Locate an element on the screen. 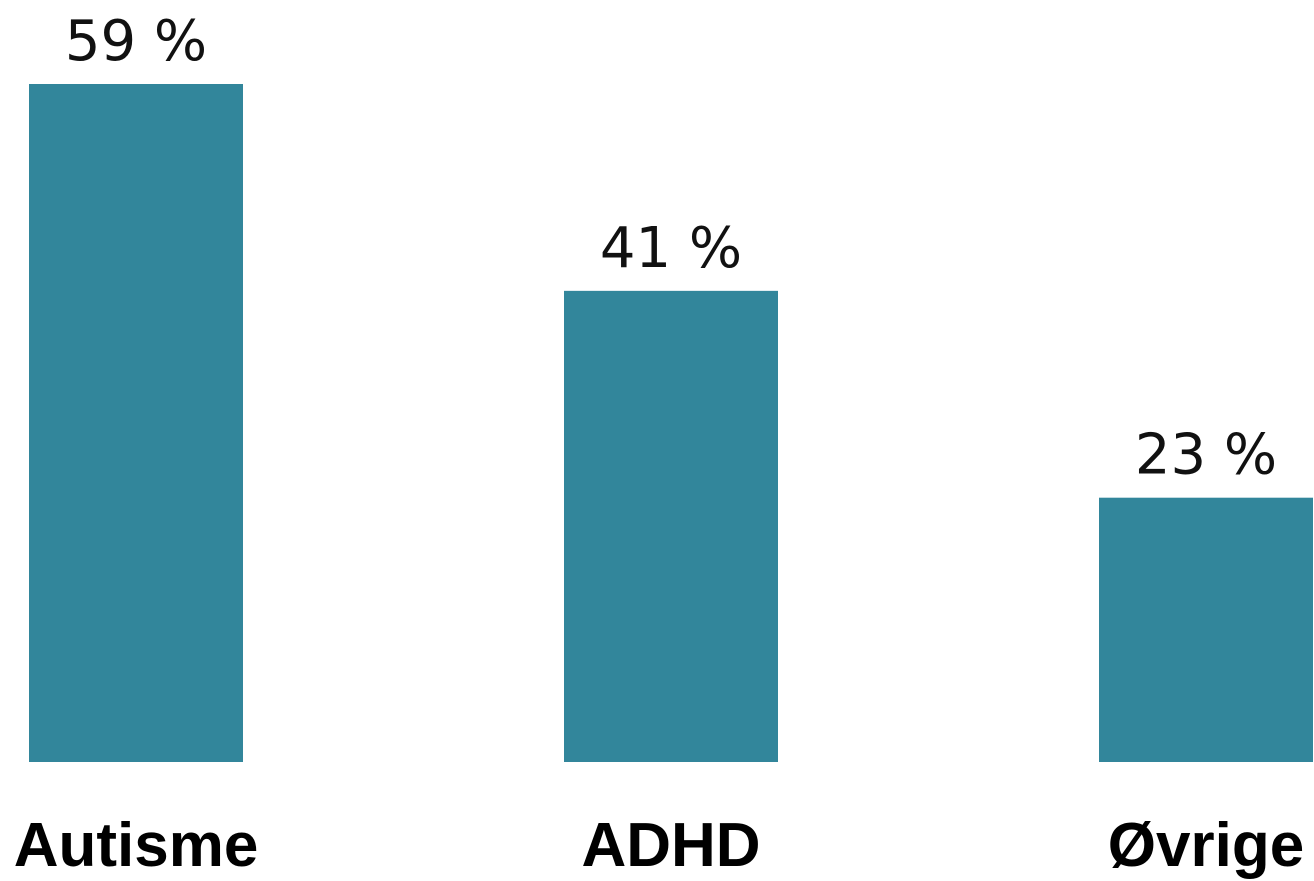 Image resolution: width=1314 pixels, height=881 pixels. value-label: 23 % is located at coordinates (1206, 455).